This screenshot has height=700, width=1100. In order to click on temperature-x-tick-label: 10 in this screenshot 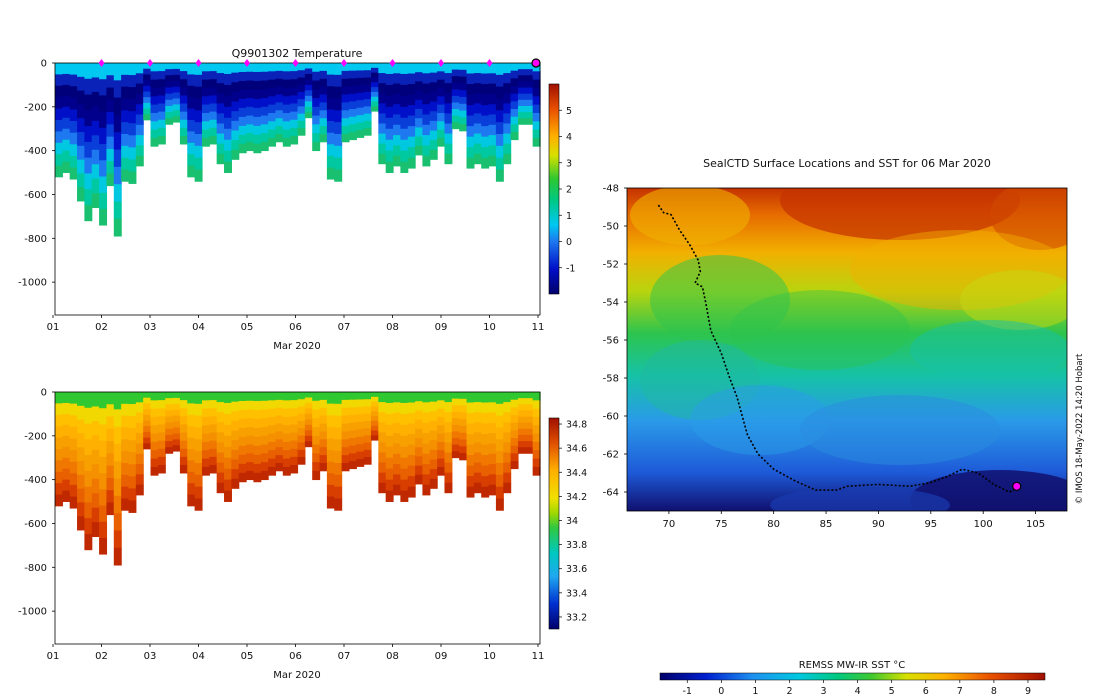, I will do `click(489, 327)`.